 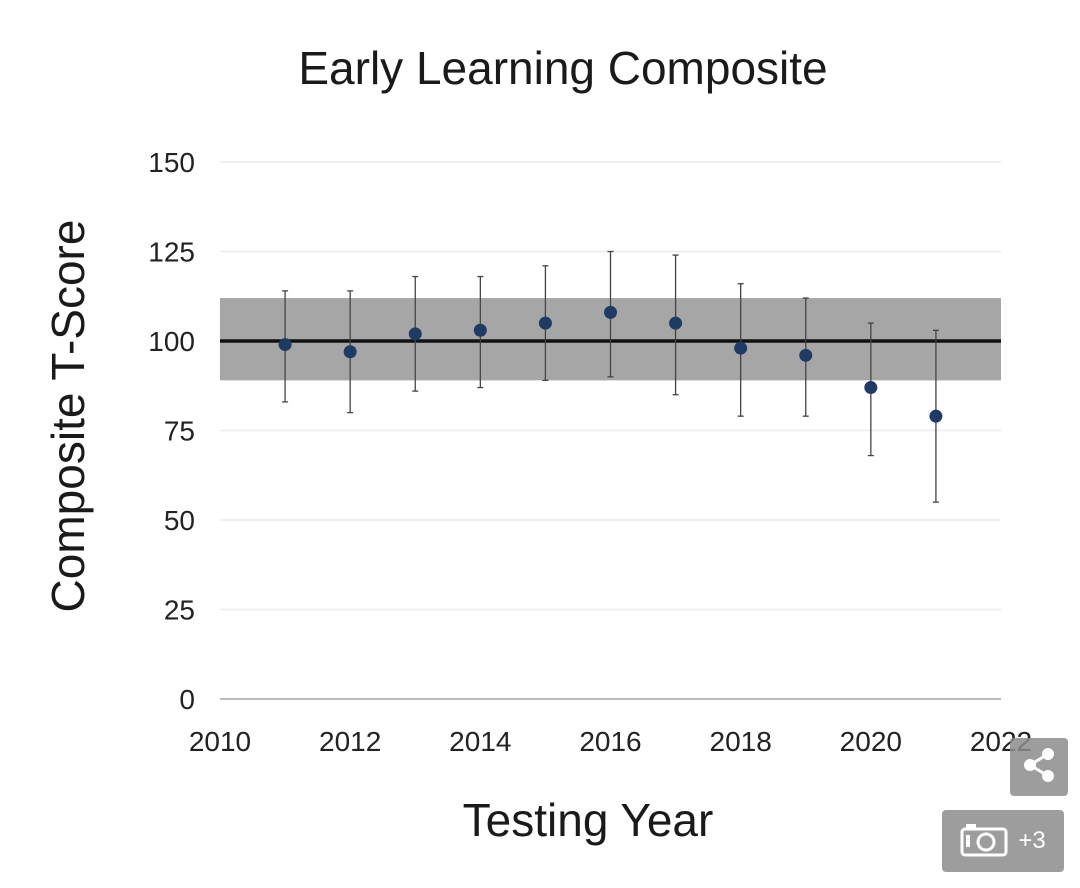 I want to click on chart-title: Early Learning Composite, so click(x=562, y=68).